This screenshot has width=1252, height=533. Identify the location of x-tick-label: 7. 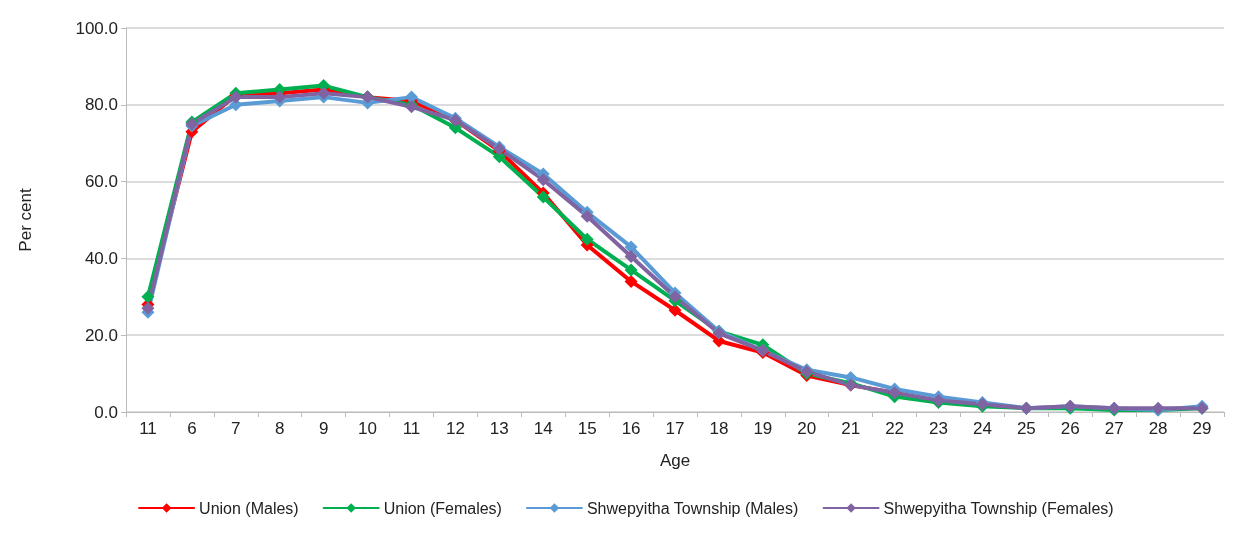
(236, 428).